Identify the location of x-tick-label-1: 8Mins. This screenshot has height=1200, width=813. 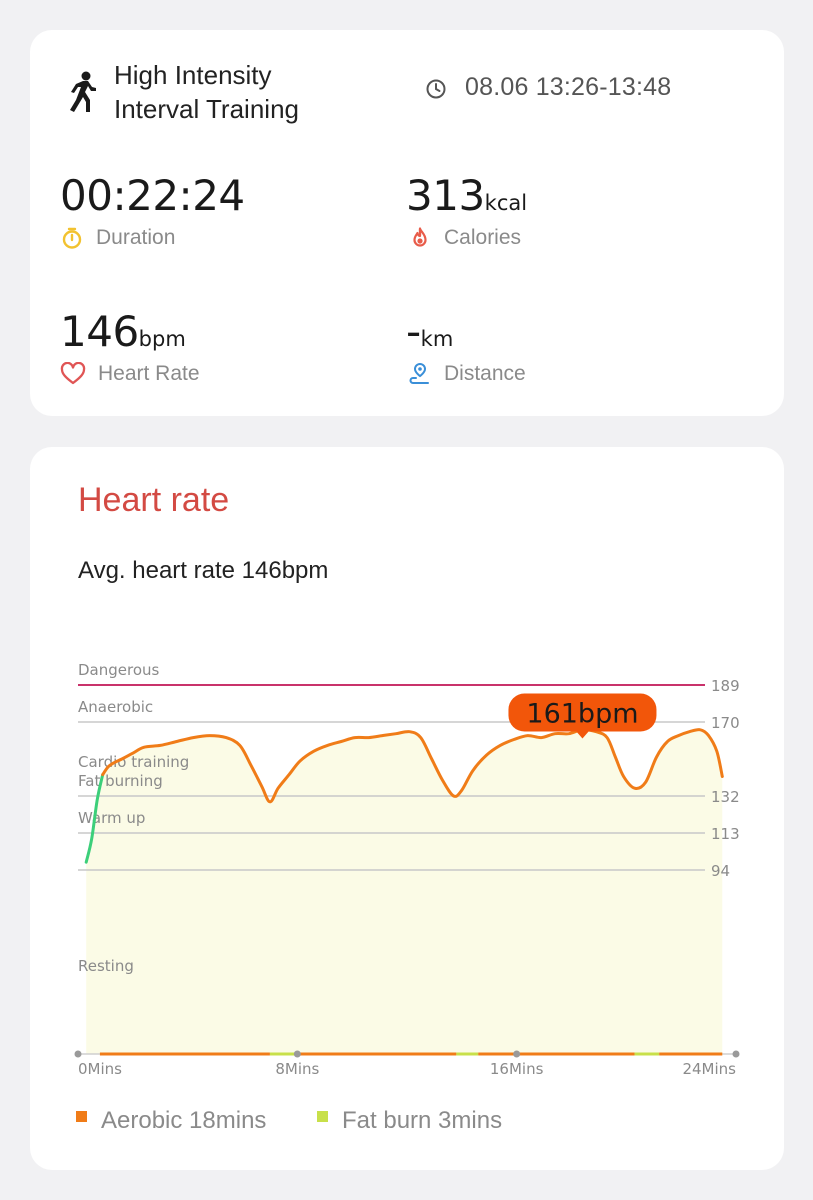
(297, 1069).